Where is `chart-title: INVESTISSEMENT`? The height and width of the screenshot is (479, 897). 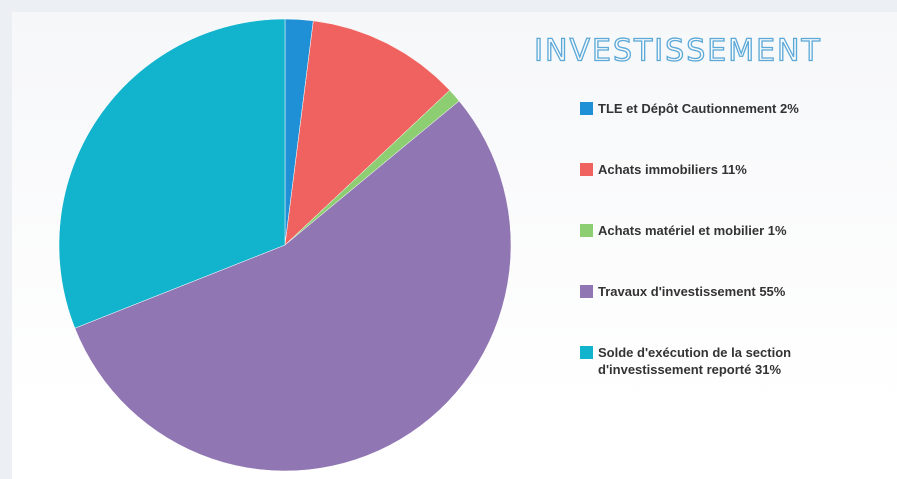
chart-title: INVESTISSEMENT is located at coordinates (678, 51).